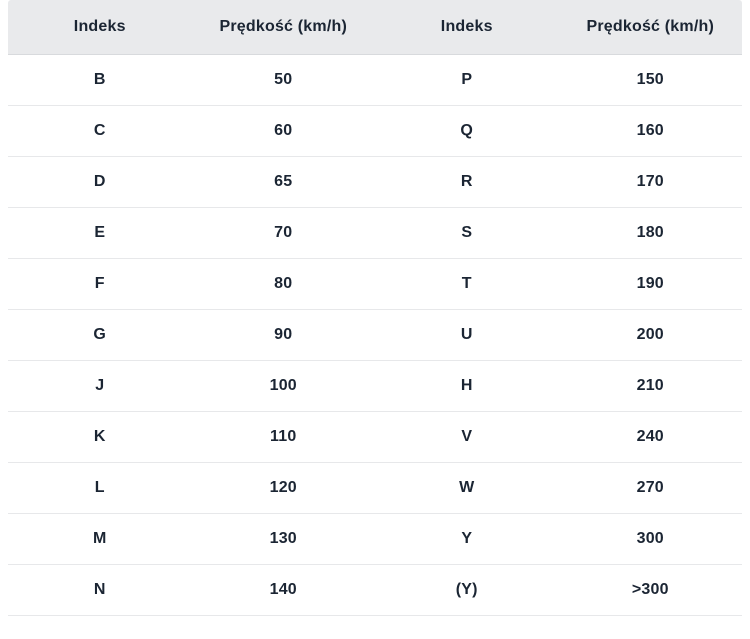  What do you see at coordinates (467, 539) in the screenshot?
I see `cell-index-right: Y` at bounding box center [467, 539].